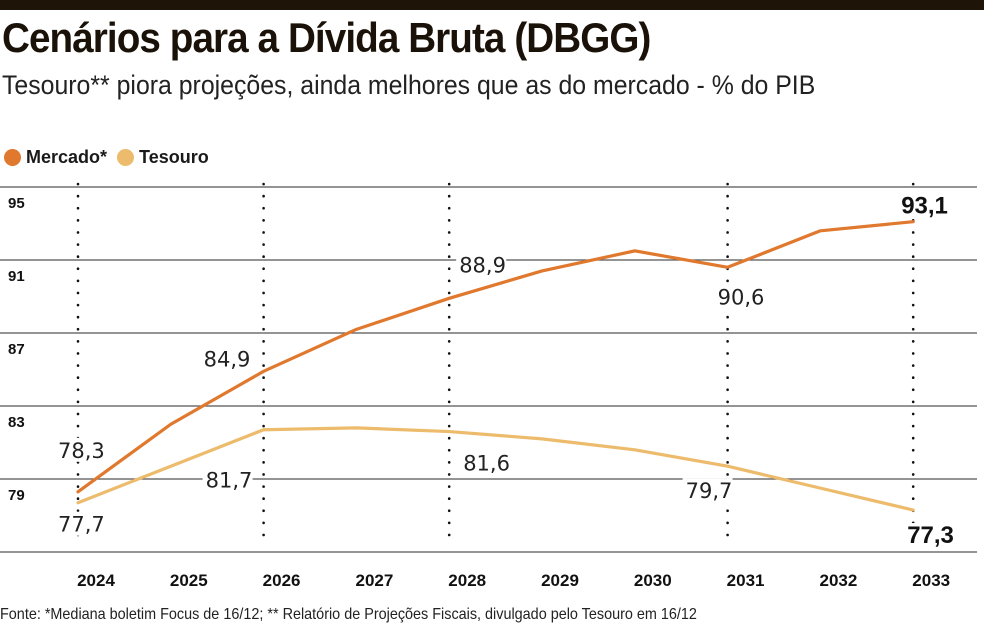 This screenshot has width=984, height=630. What do you see at coordinates (653, 580) in the screenshot?
I see `x-tick-label: 2030` at bounding box center [653, 580].